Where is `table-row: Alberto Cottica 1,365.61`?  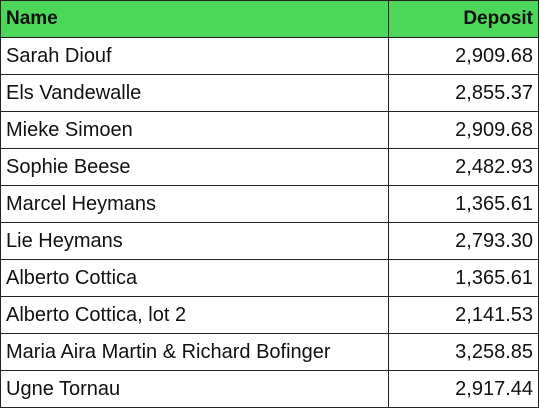 table-row: Alberto Cottica 1,365.61 is located at coordinates (269, 278).